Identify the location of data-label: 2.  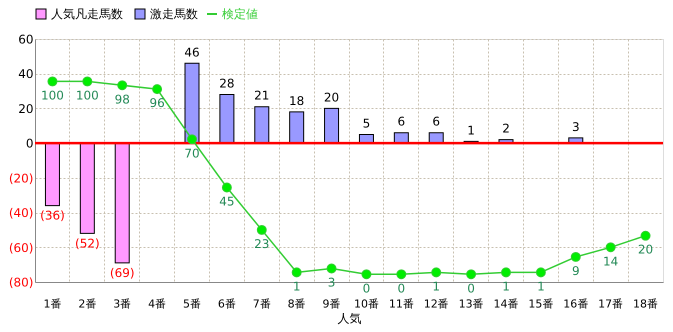
(506, 129).